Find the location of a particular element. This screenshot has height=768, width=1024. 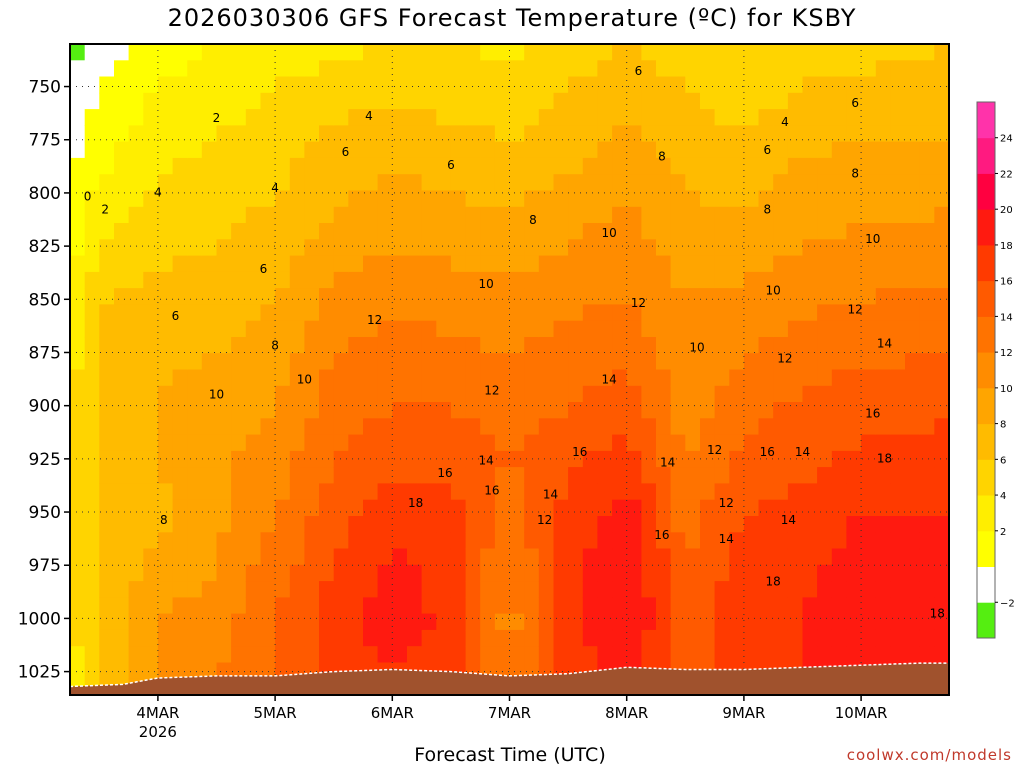

contour-label: 6 is located at coordinates (451, 165).